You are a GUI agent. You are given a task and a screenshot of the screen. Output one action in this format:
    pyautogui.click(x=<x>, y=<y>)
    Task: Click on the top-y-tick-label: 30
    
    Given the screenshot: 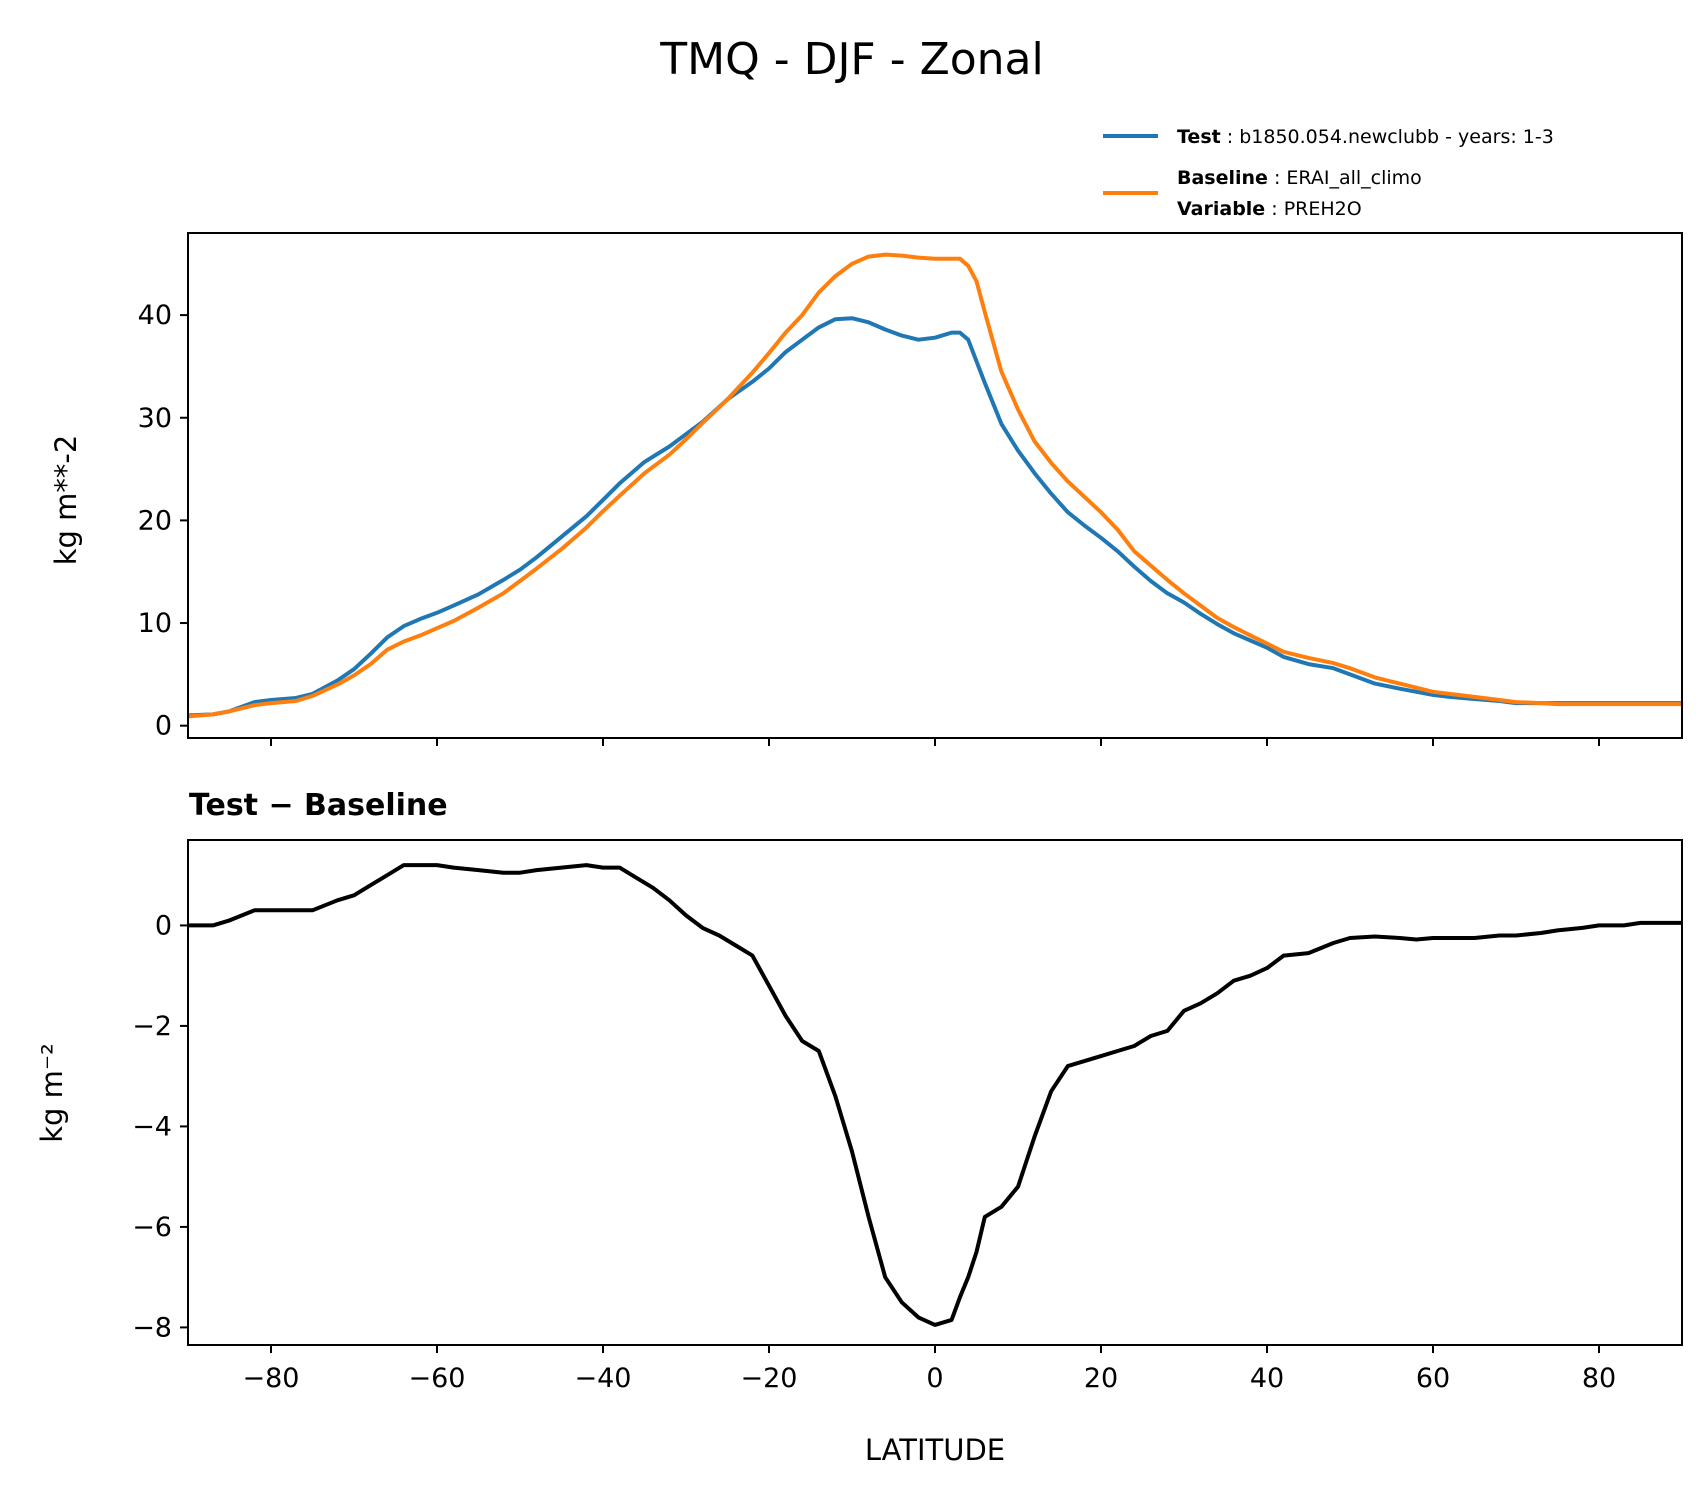 What is the action you would take?
    pyautogui.click(x=155, y=418)
    